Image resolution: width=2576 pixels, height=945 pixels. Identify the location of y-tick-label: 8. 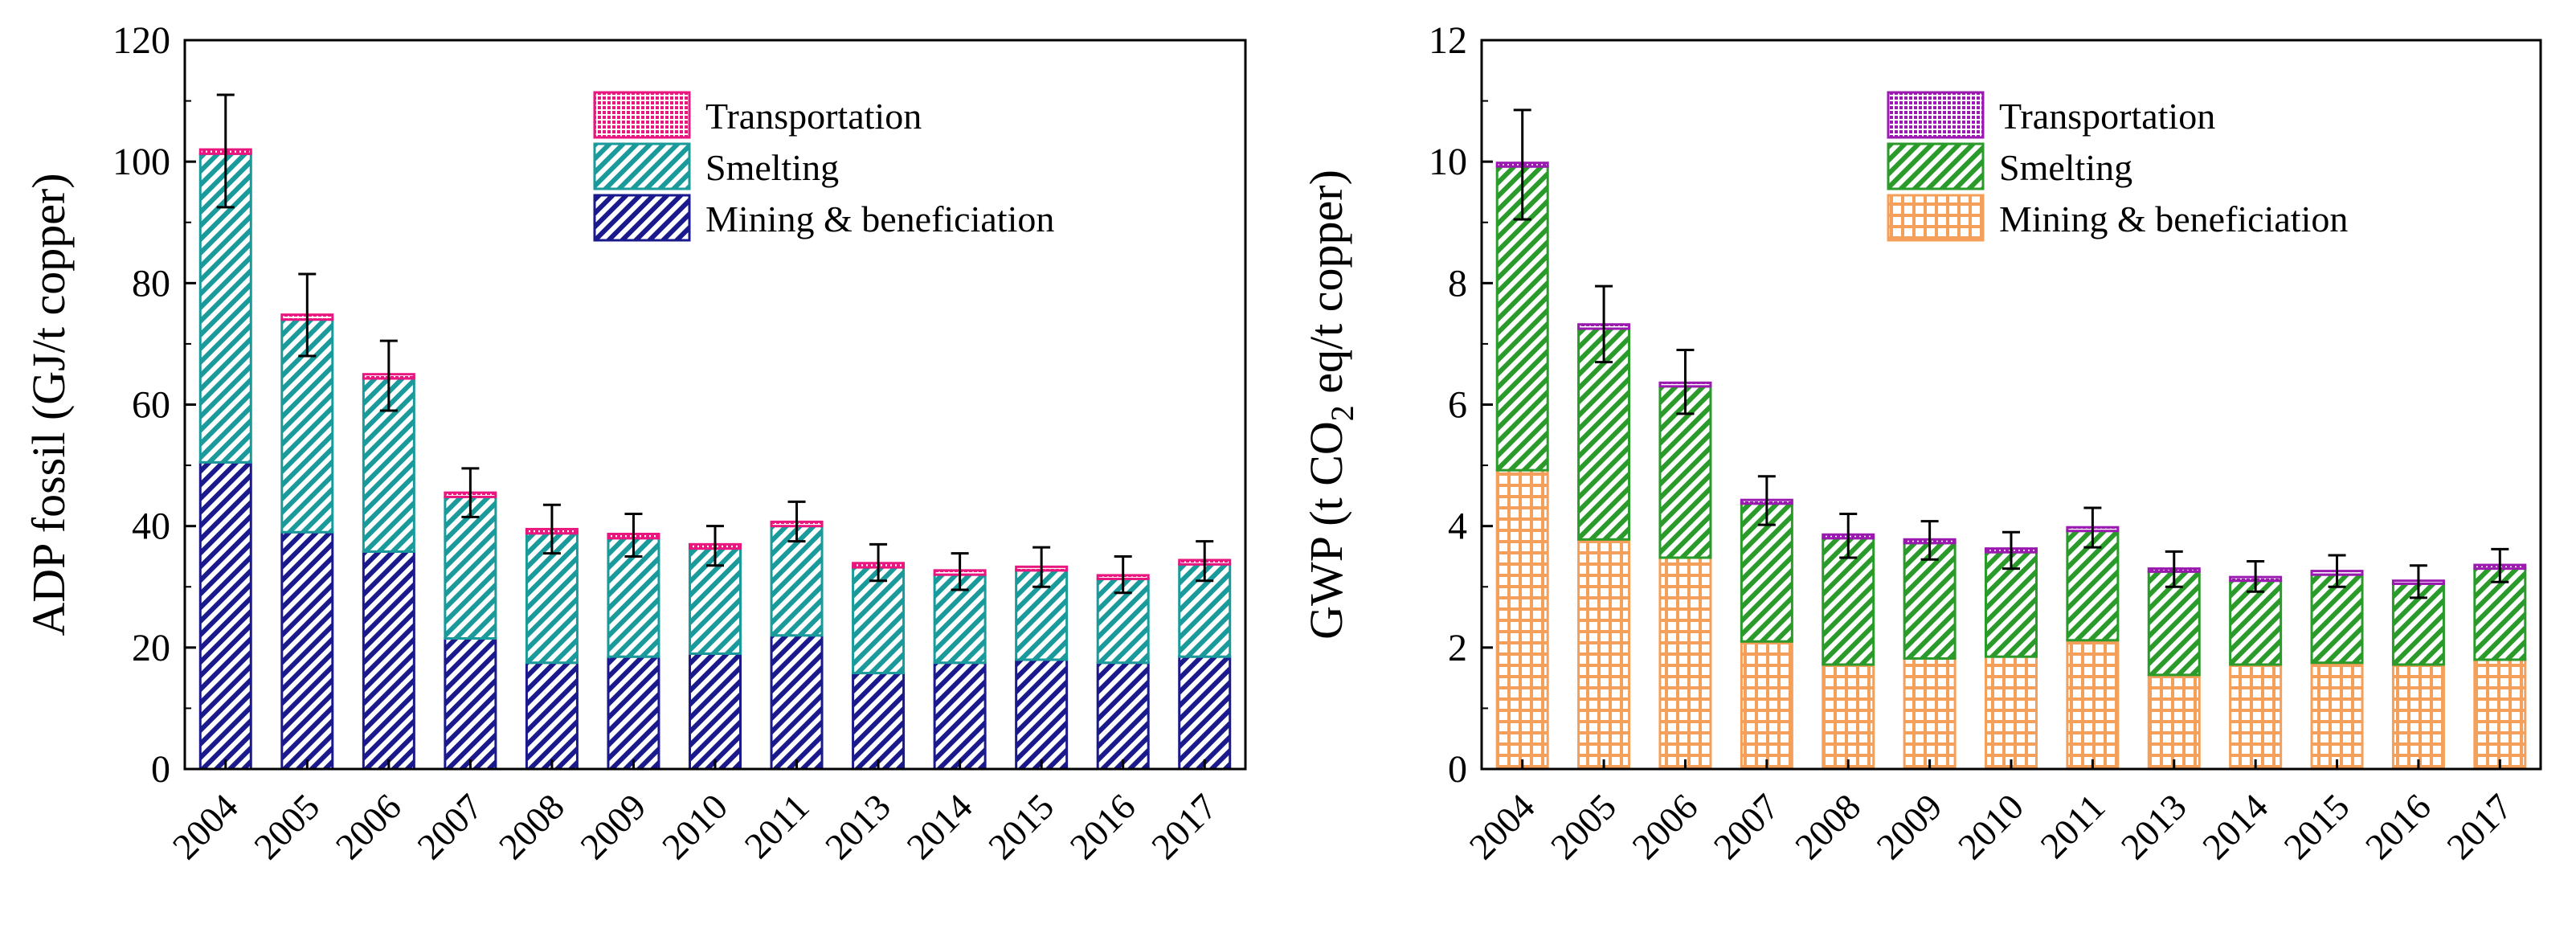
(1457, 283).